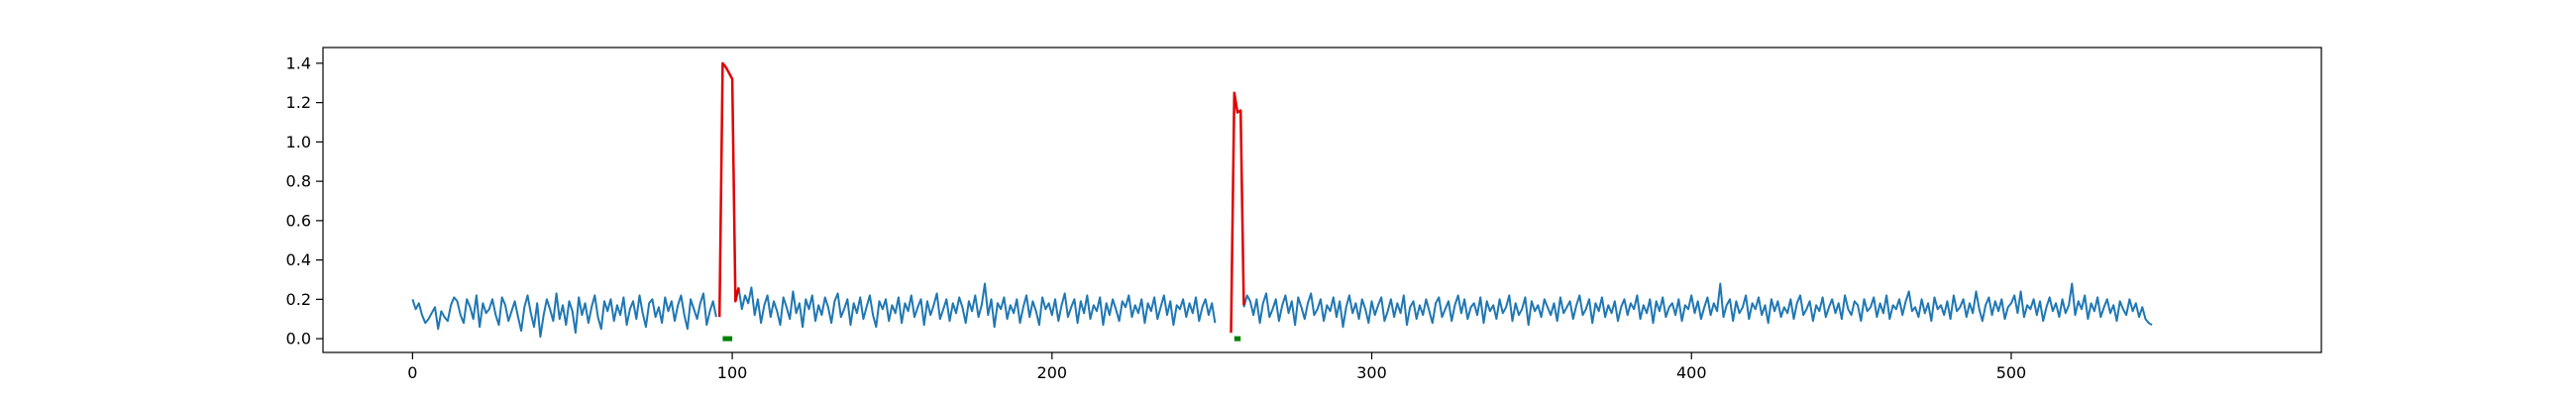 Image resolution: width=2576 pixels, height=396 pixels. What do you see at coordinates (1216, 367) in the screenshot?
I see `x-axis: 0 100 200 300 400 500` at bounding box center [1216, 367].